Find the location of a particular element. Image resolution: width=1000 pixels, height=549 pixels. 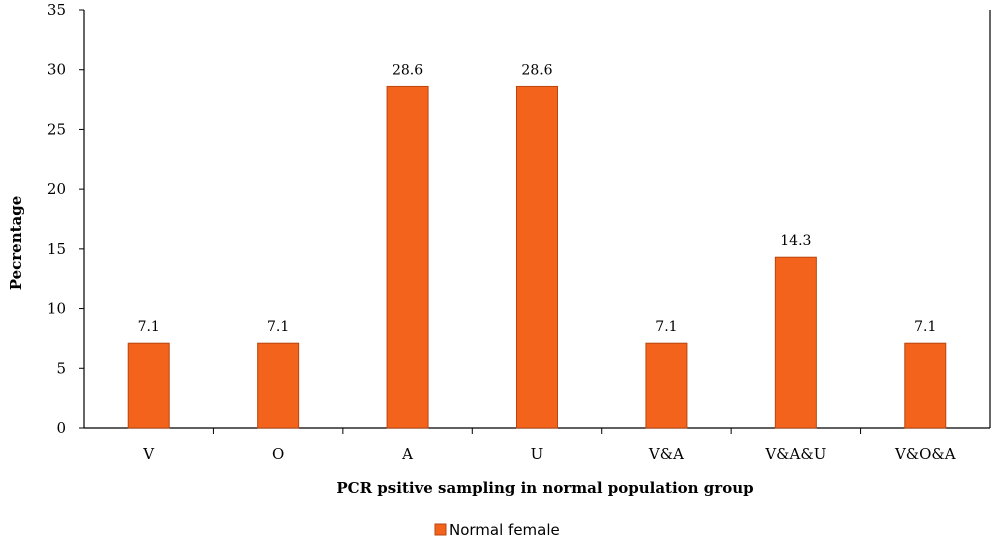

data-label: 14.3 is located at coordinates (795, 241).